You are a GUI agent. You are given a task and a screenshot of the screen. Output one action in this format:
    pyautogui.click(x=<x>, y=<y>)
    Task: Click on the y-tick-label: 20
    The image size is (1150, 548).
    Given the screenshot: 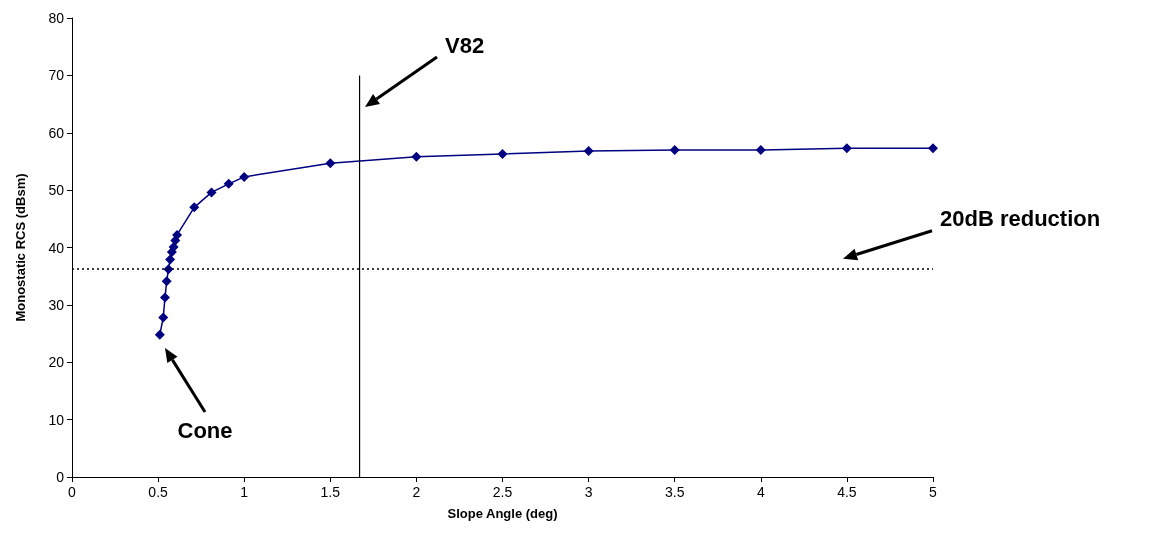 What is the action you would take?
    pyautogui.click(x=56, y=362)
    